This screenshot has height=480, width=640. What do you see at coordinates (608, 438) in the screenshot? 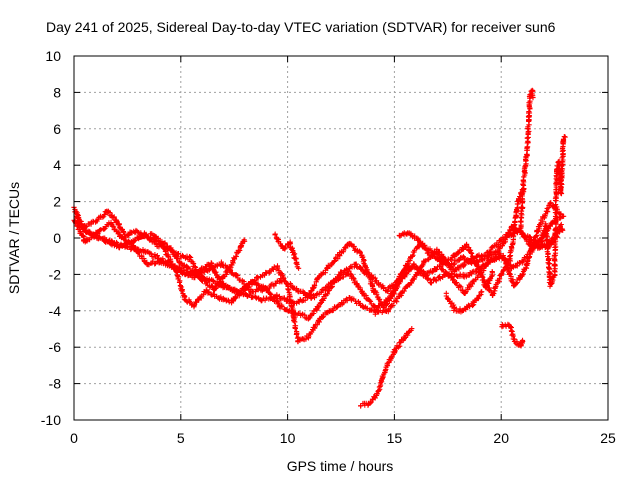
I see `x-tick-label: 25` at bounding box center [608, 438].